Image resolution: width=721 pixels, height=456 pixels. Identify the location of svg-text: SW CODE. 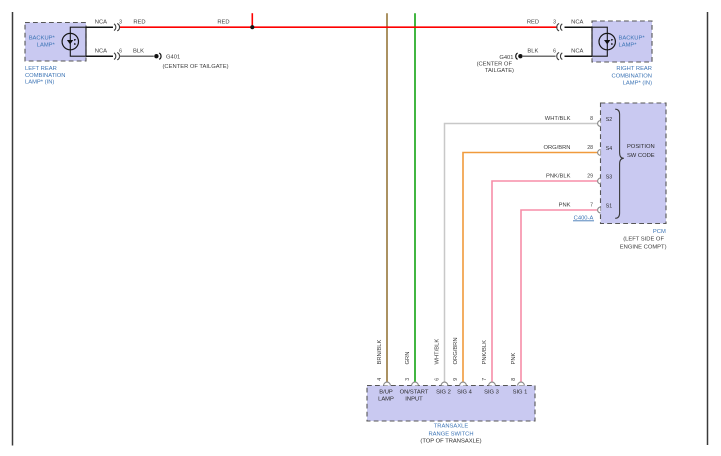
(641, 156).